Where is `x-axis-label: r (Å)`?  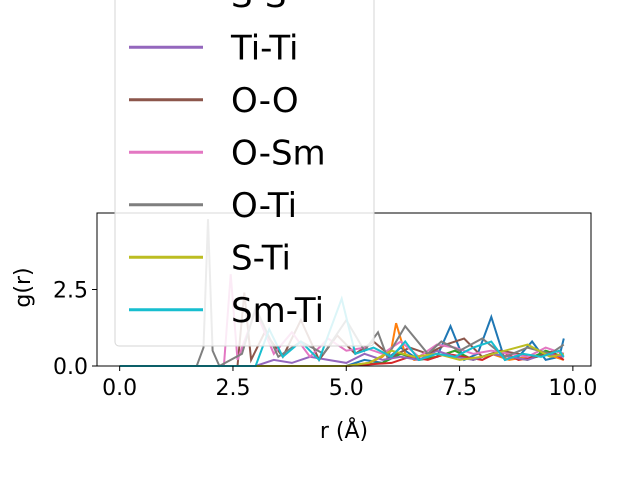 x-axis-label: r (Å) is located at coordinates (344, 430).